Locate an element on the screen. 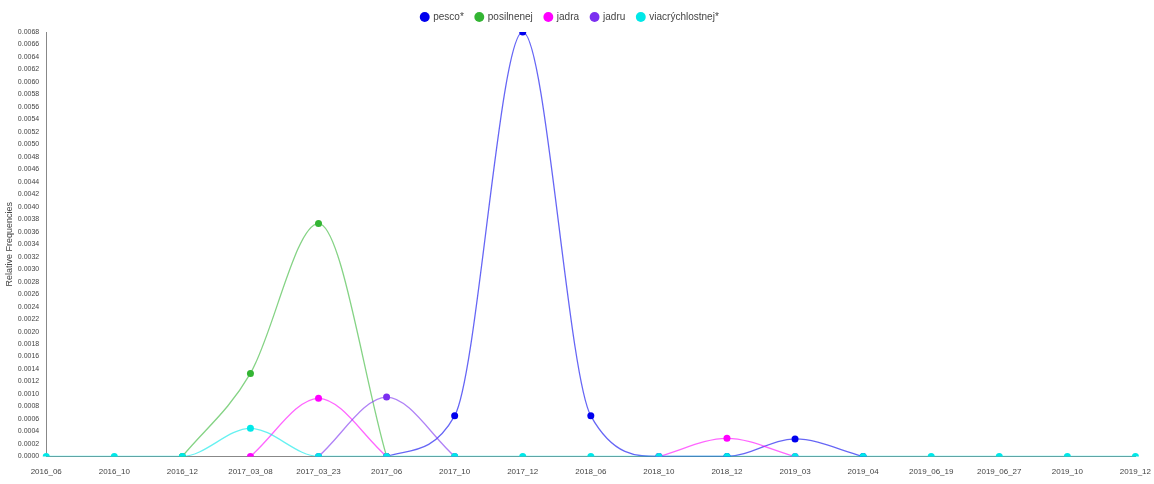 The height and width of the screenshot is (484, 1154). x-tick-label: 2019_04 is located at coordinates (863, 472).